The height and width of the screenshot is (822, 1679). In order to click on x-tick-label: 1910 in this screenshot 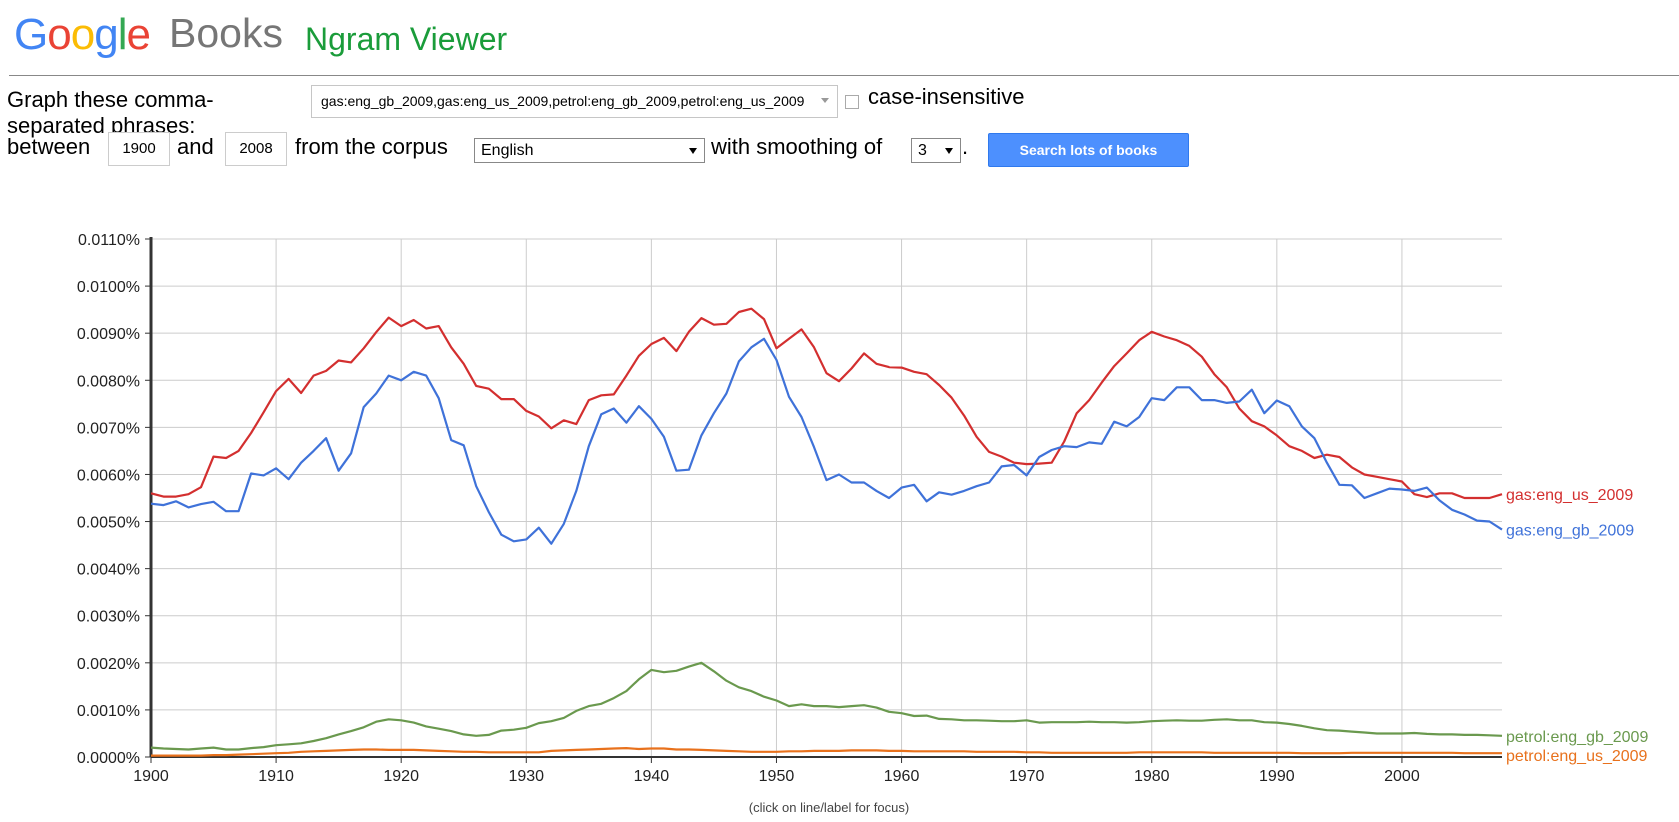, I will do `click(276, 776)`.